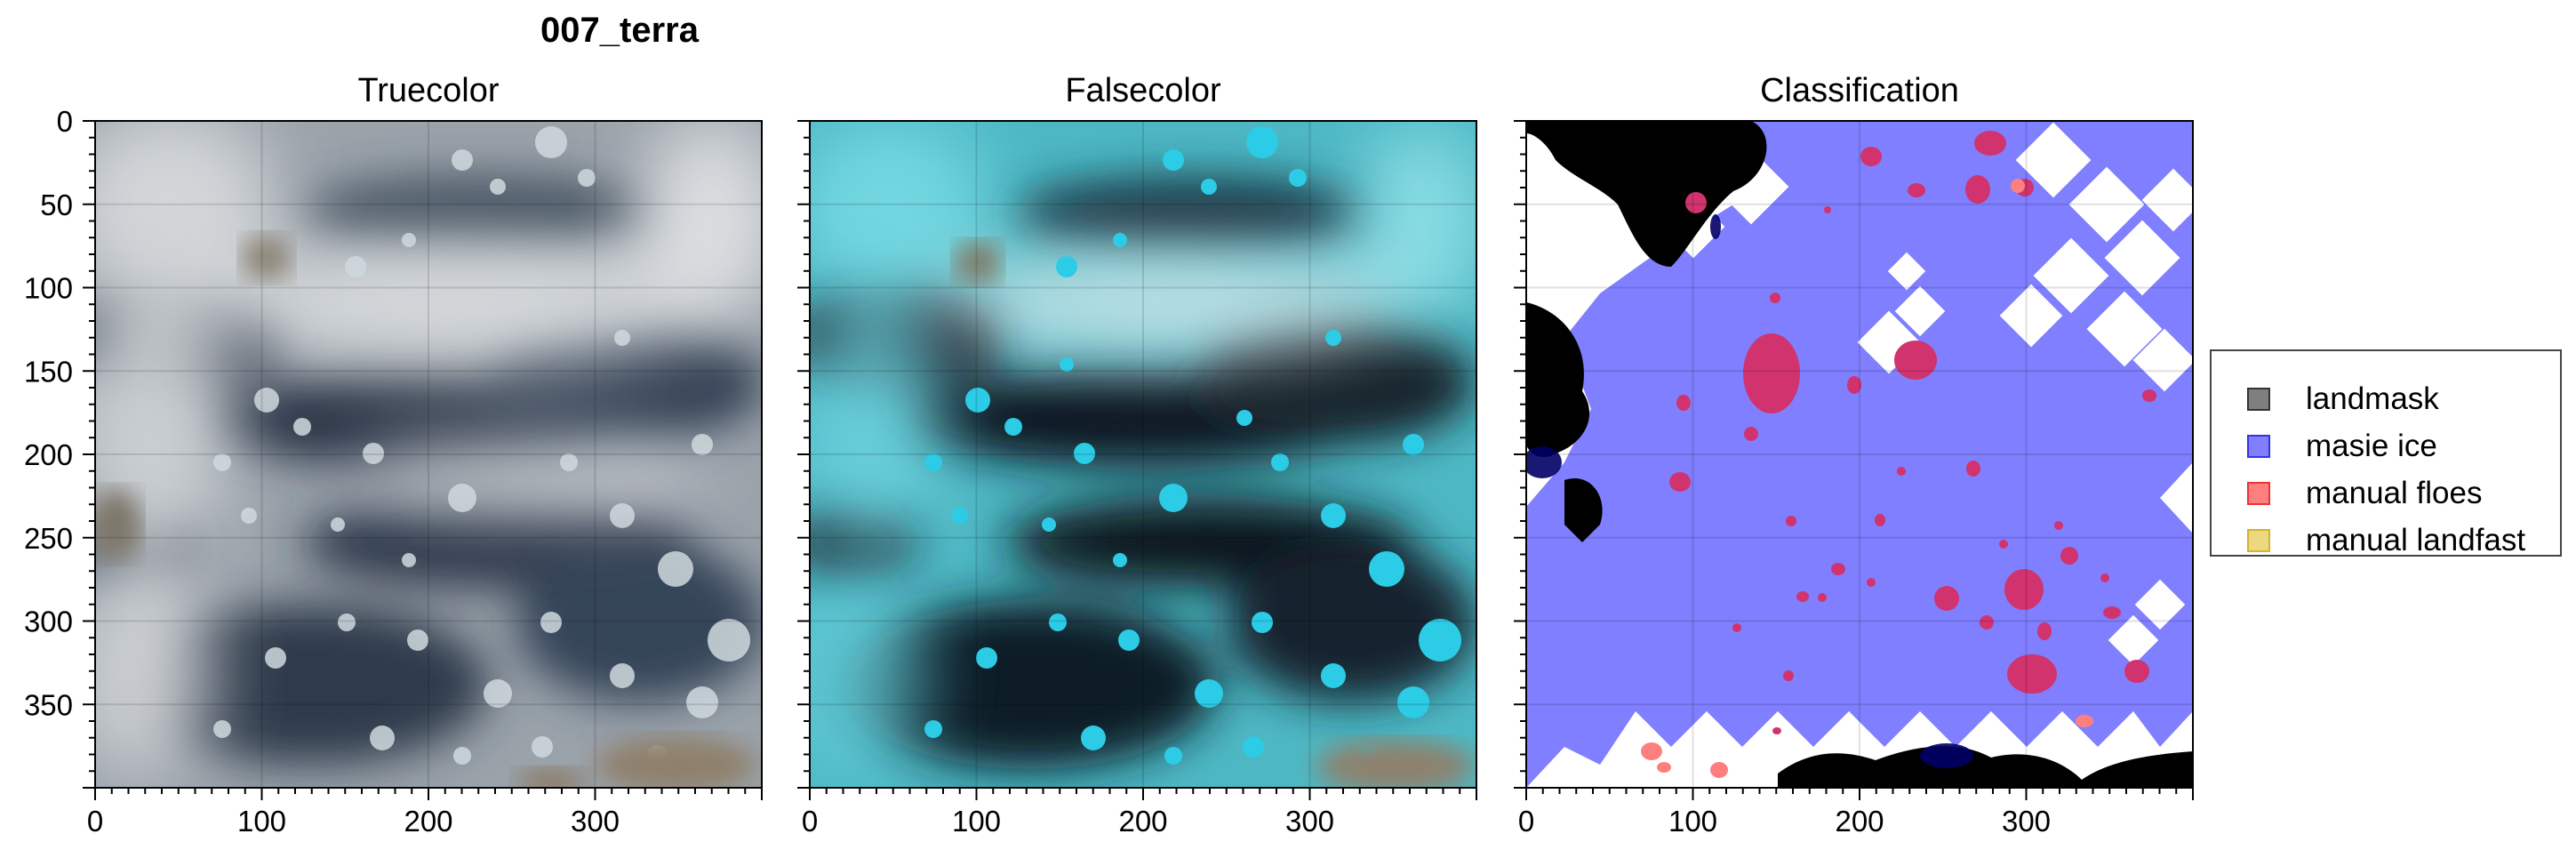 Image resolution: width=2576 pixels, height=858 pixels. Describe the element at coordinates (48, 704) in the screenshot. I see `y-tick-label: 350` at that location.